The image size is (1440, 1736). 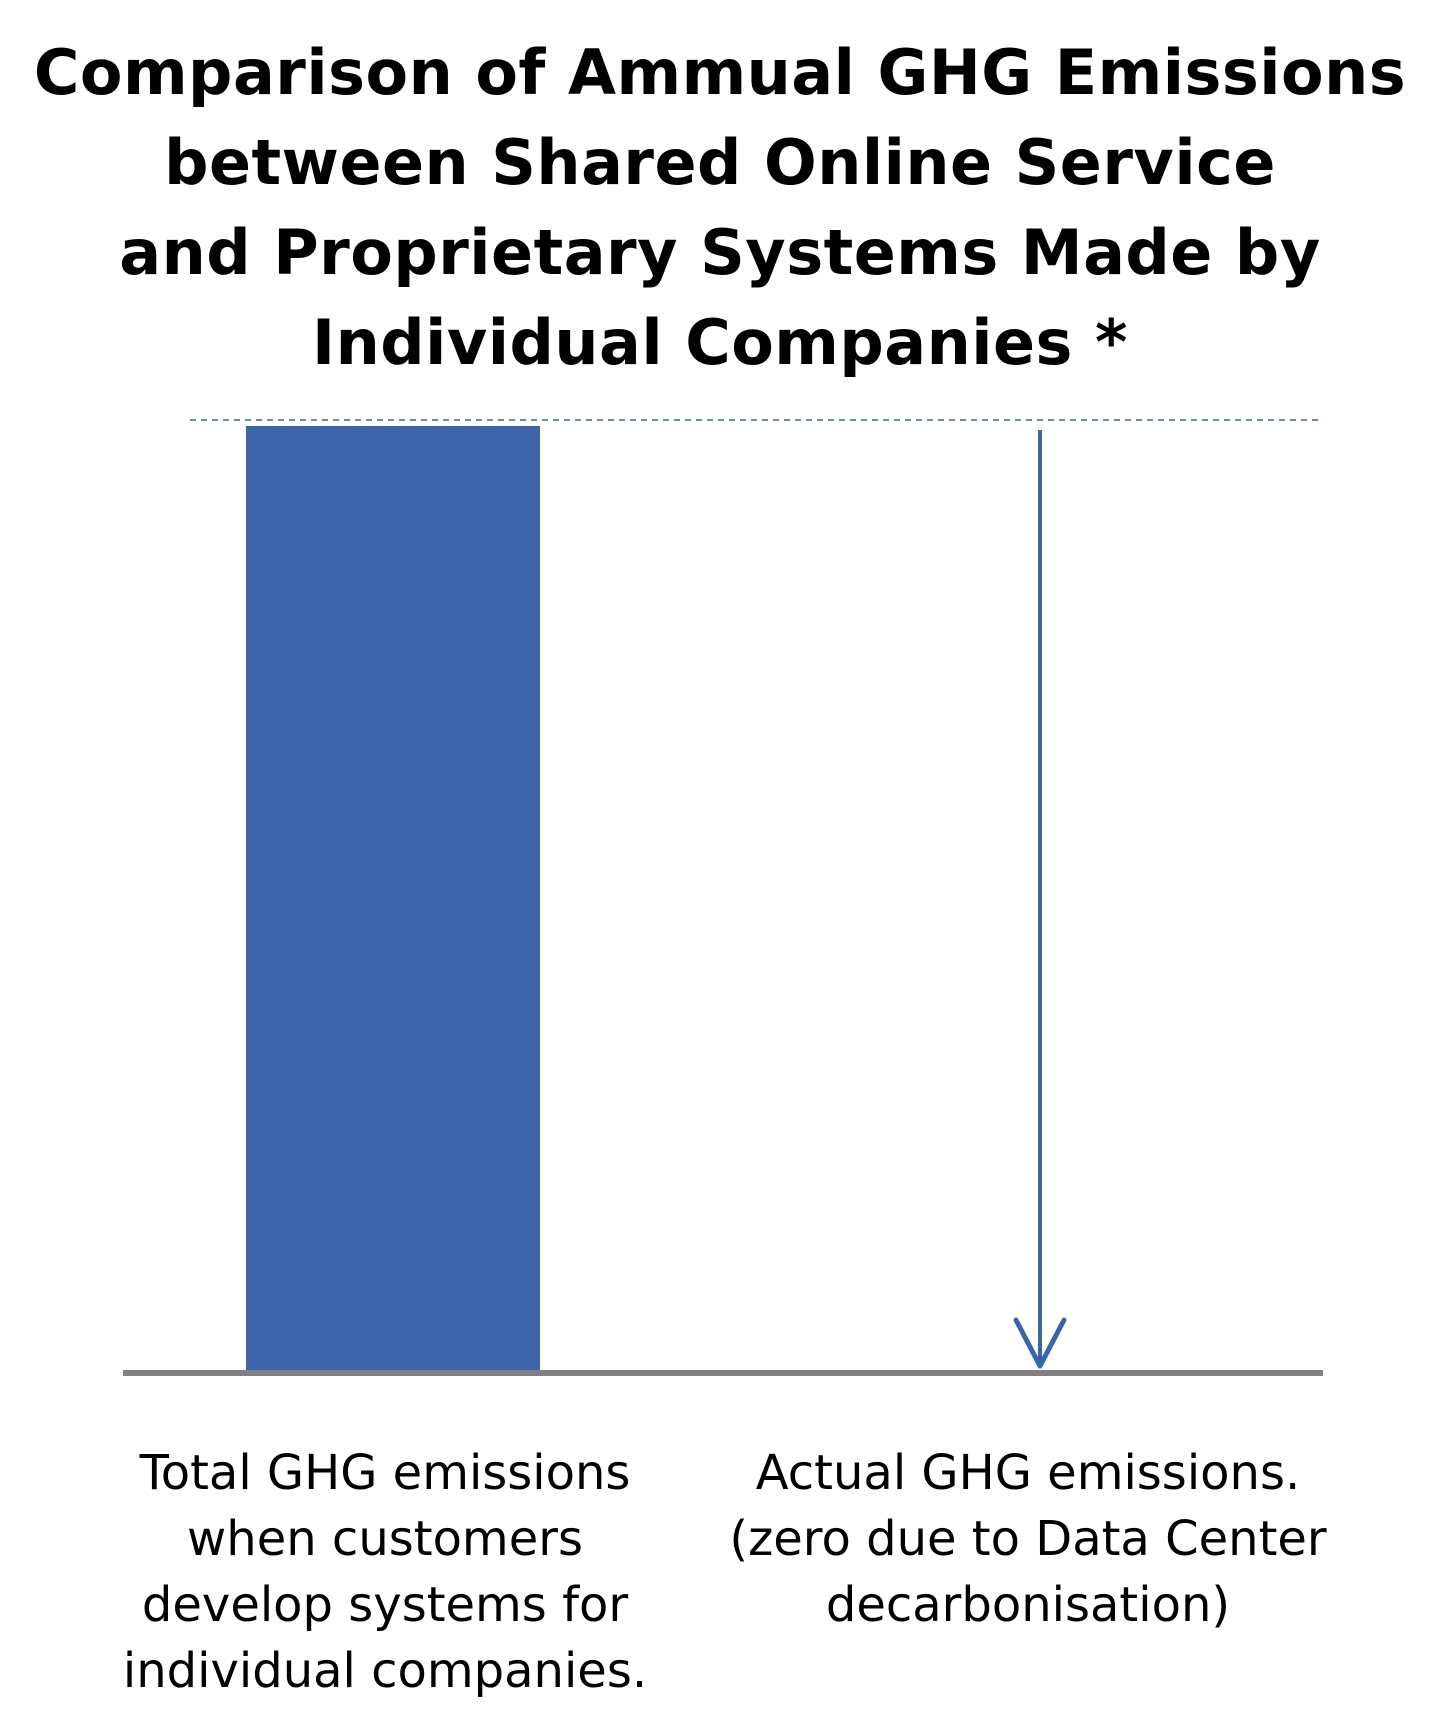 What do you see at coordinates (385, 1539) in the screenshot?
I see `category-label-line: when customers` at bounding box center [385, 1539].